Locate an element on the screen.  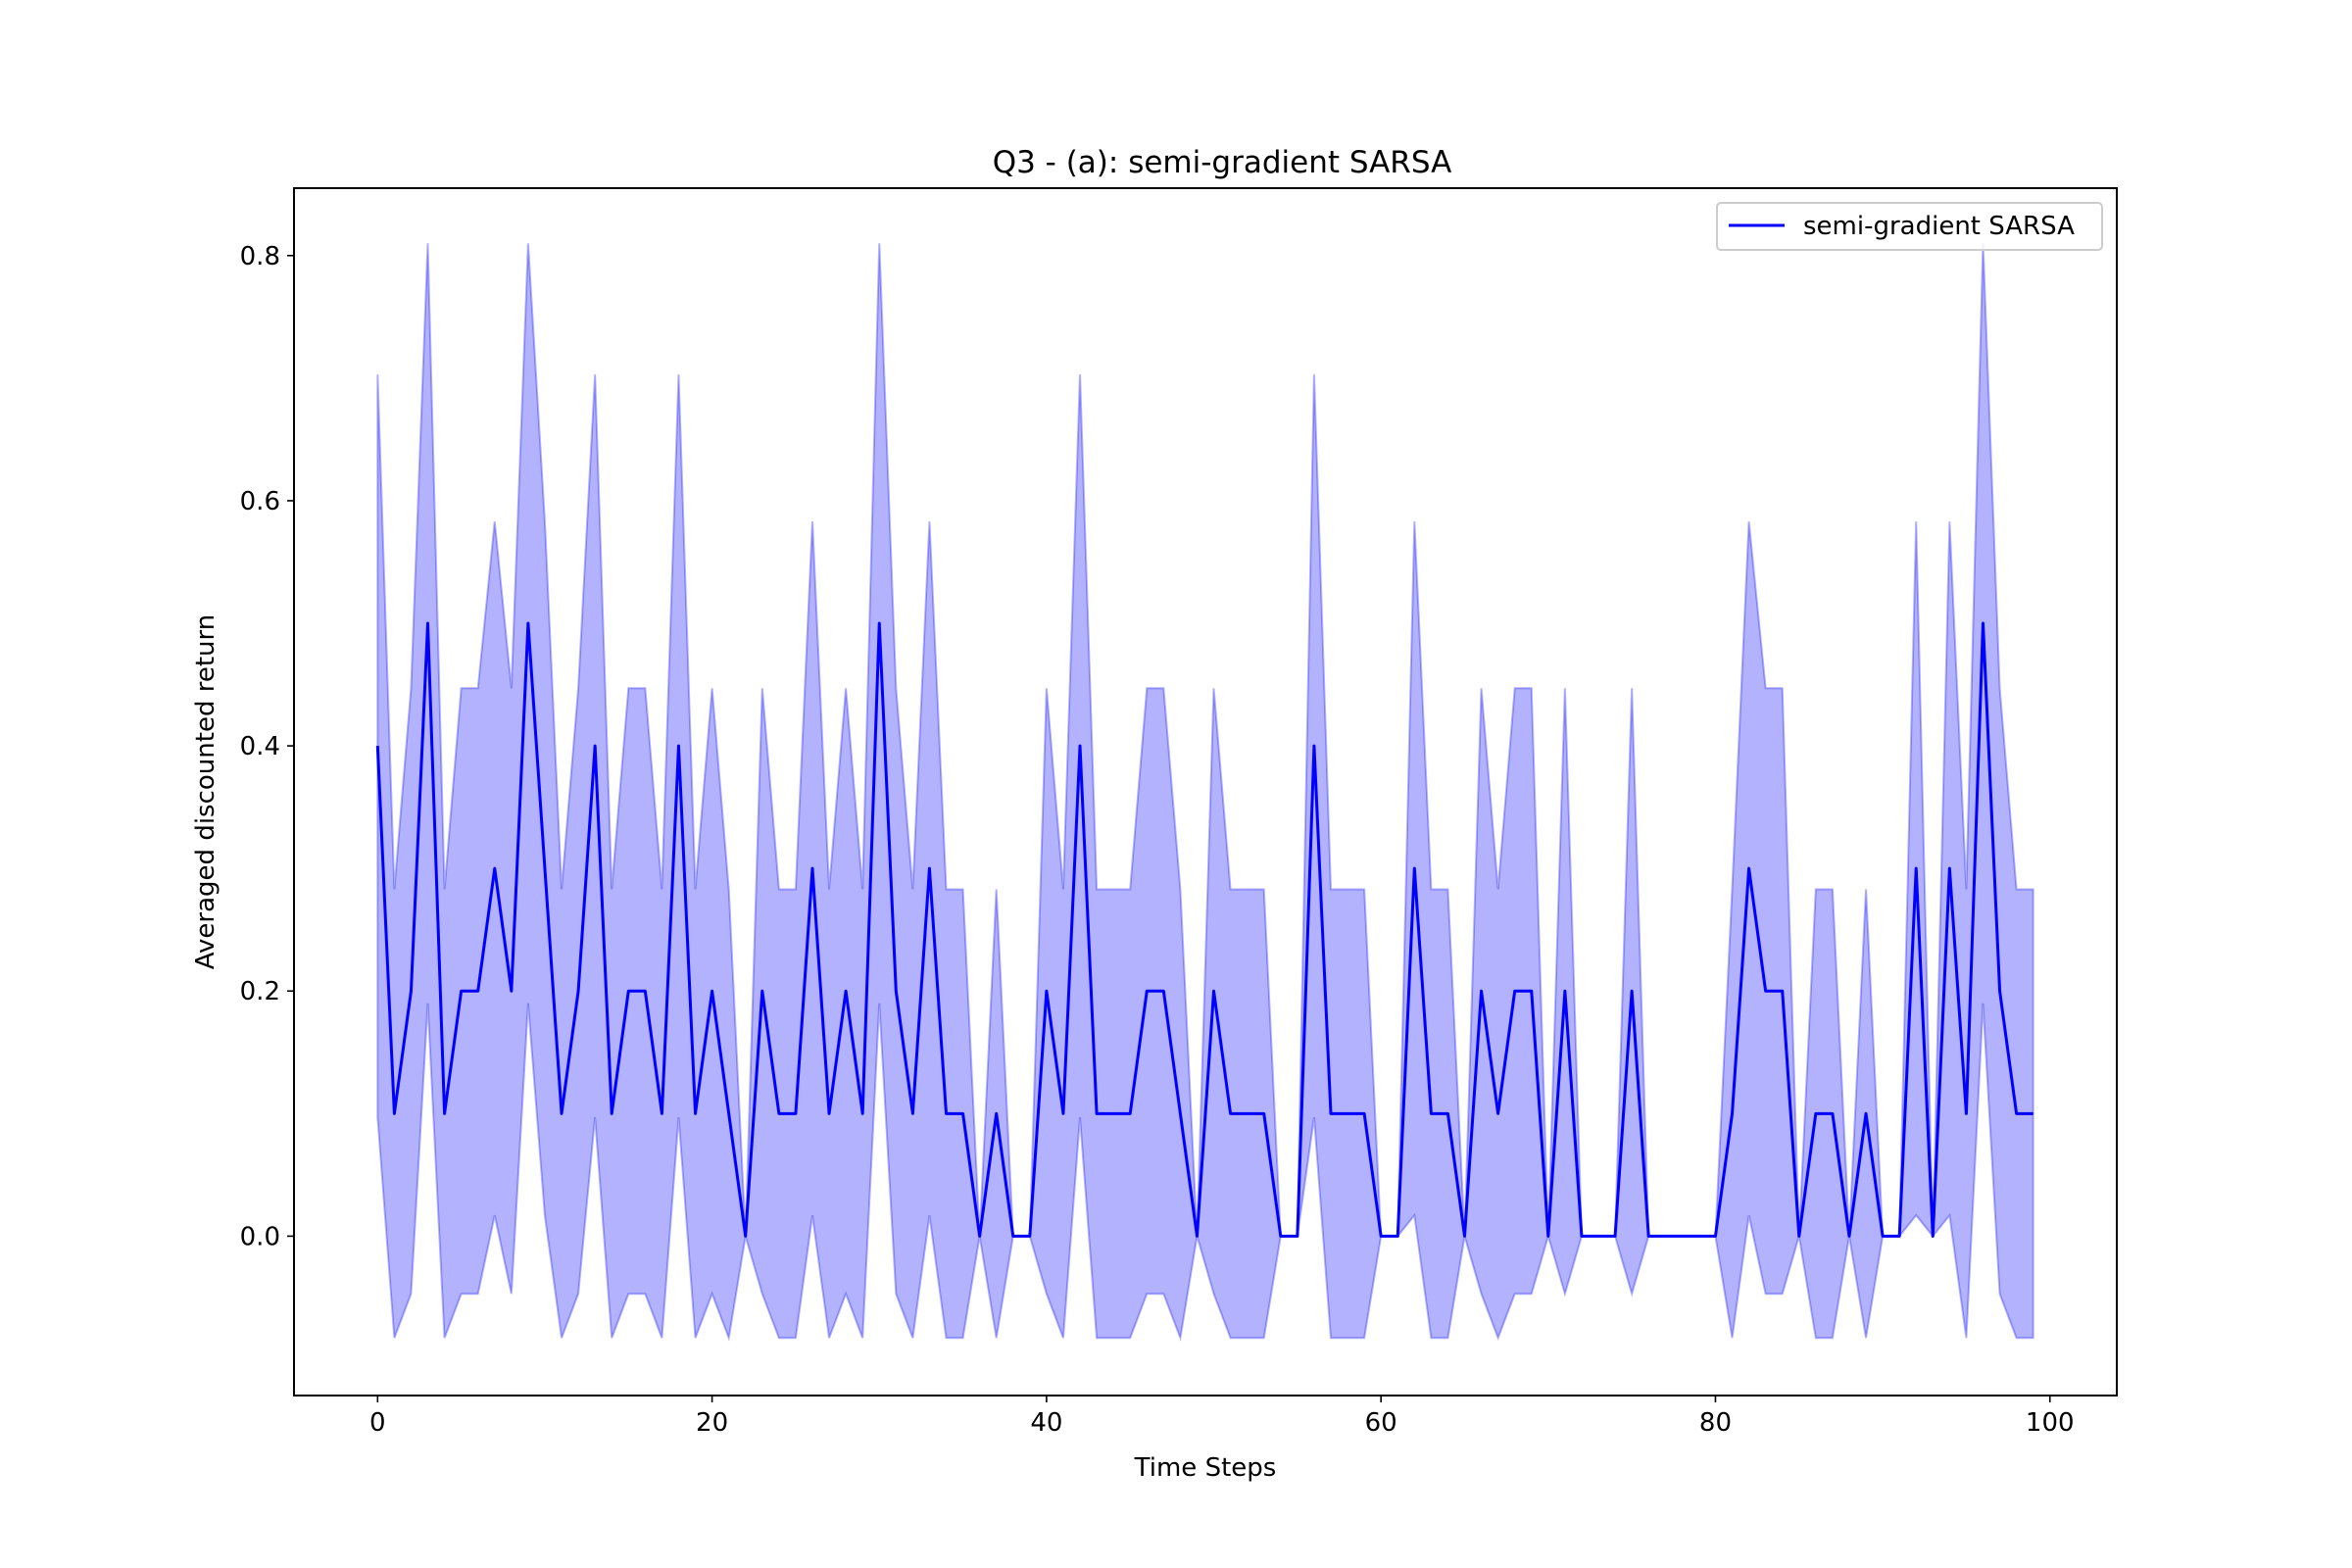
legend-box is located at coordinates (1909, 226).